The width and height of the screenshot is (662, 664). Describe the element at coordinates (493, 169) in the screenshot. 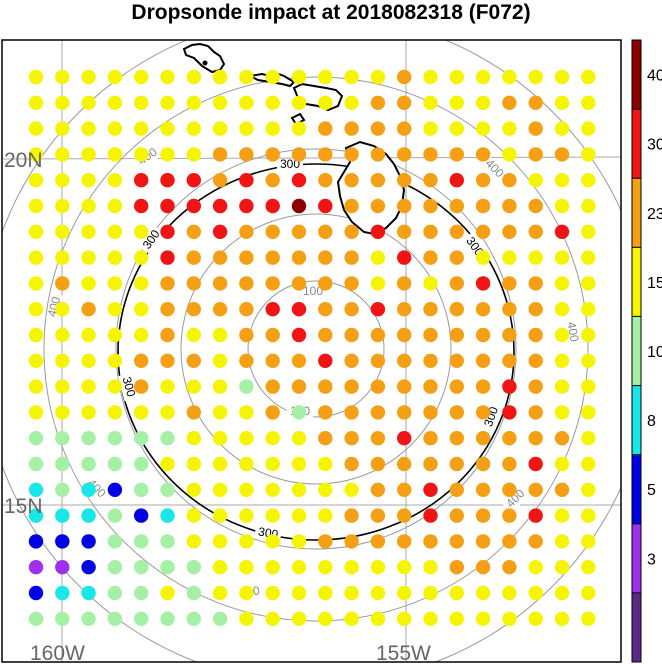

I see `contour-label-bg` at that location.